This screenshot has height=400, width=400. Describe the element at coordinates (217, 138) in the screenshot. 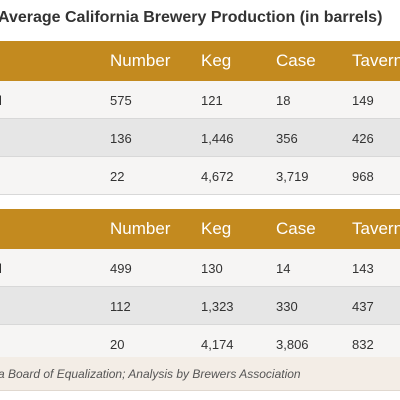

I see `cell-keg: 1,446` at that location.